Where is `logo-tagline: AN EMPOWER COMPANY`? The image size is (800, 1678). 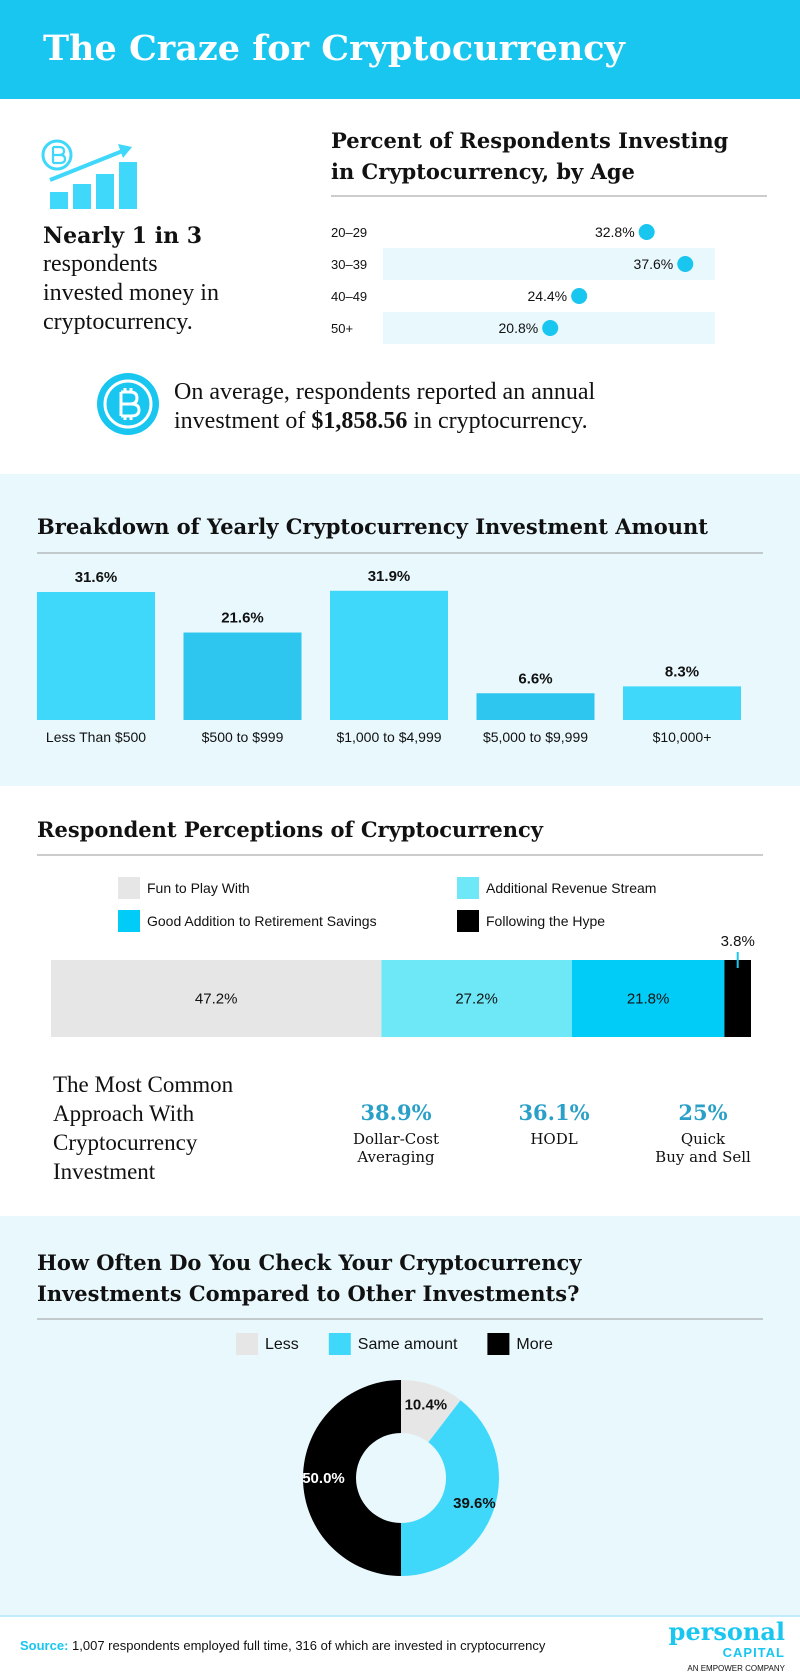
logo-tagline: AN EMPOWER COMPANY is located at coordinates (736, 1668).